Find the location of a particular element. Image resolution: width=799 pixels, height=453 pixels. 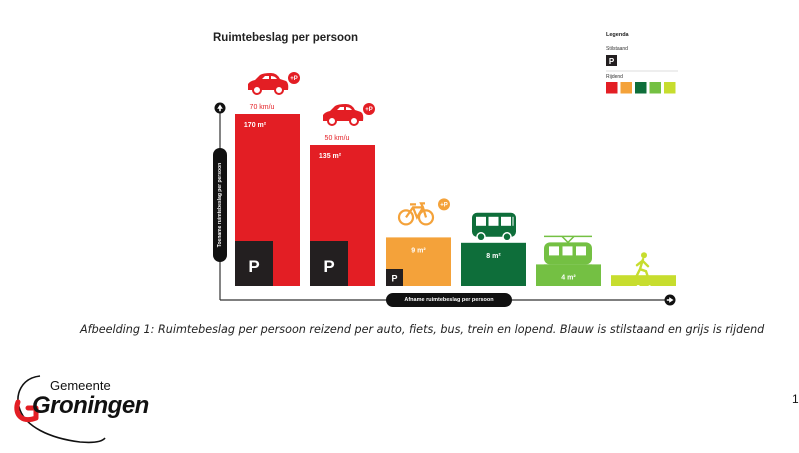

x-axis: Afname ruimtebeslag per persoon is located at coordinates (448, 300).